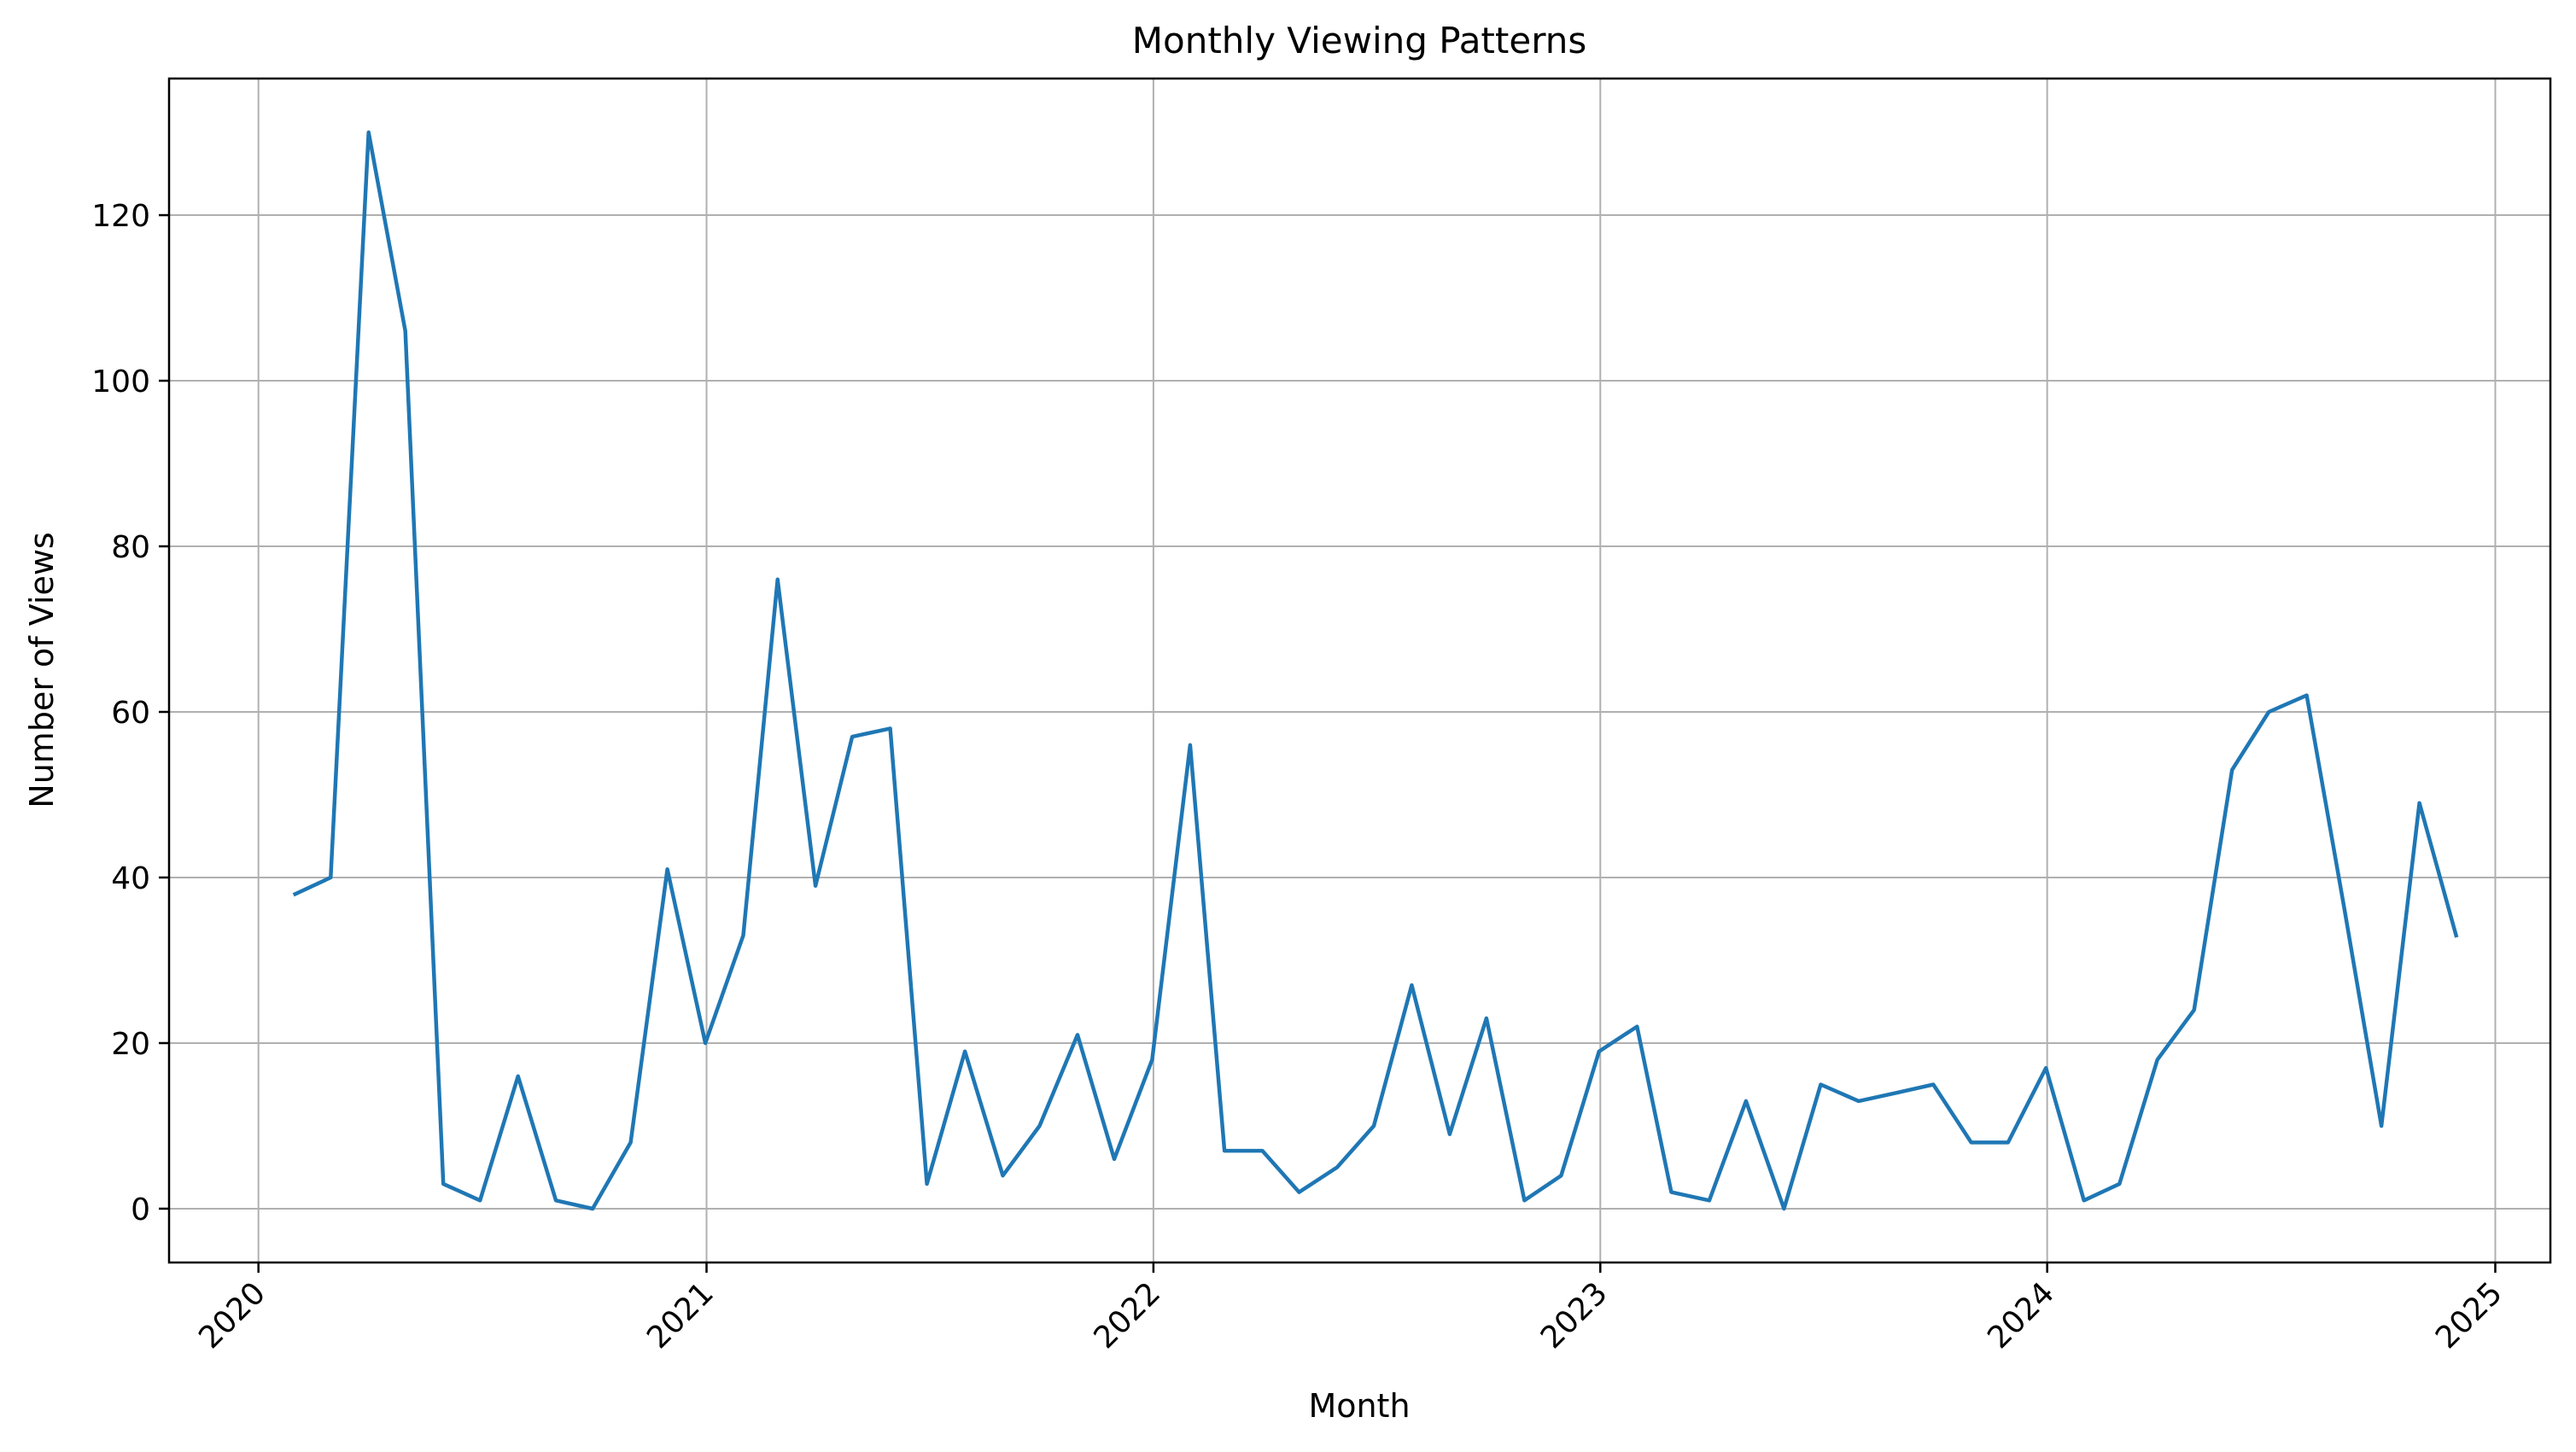 This screenshot has width=2576, height=1452. I want to click on y-tick-label: 80, so click(130, 547).